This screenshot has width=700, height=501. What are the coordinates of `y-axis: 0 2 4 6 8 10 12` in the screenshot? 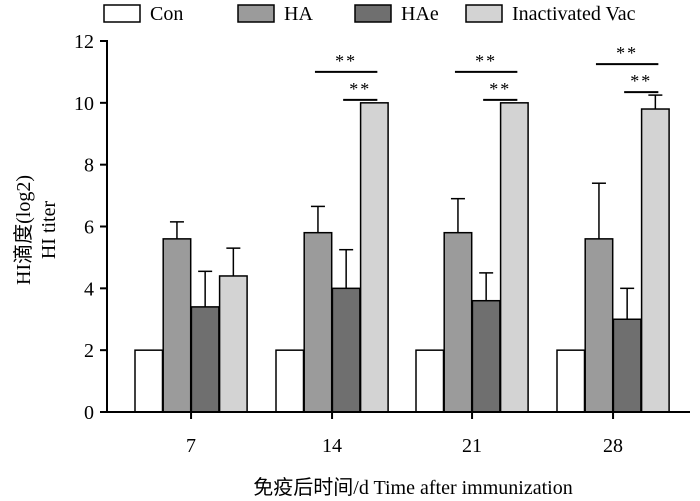 It's located at (90, 227).